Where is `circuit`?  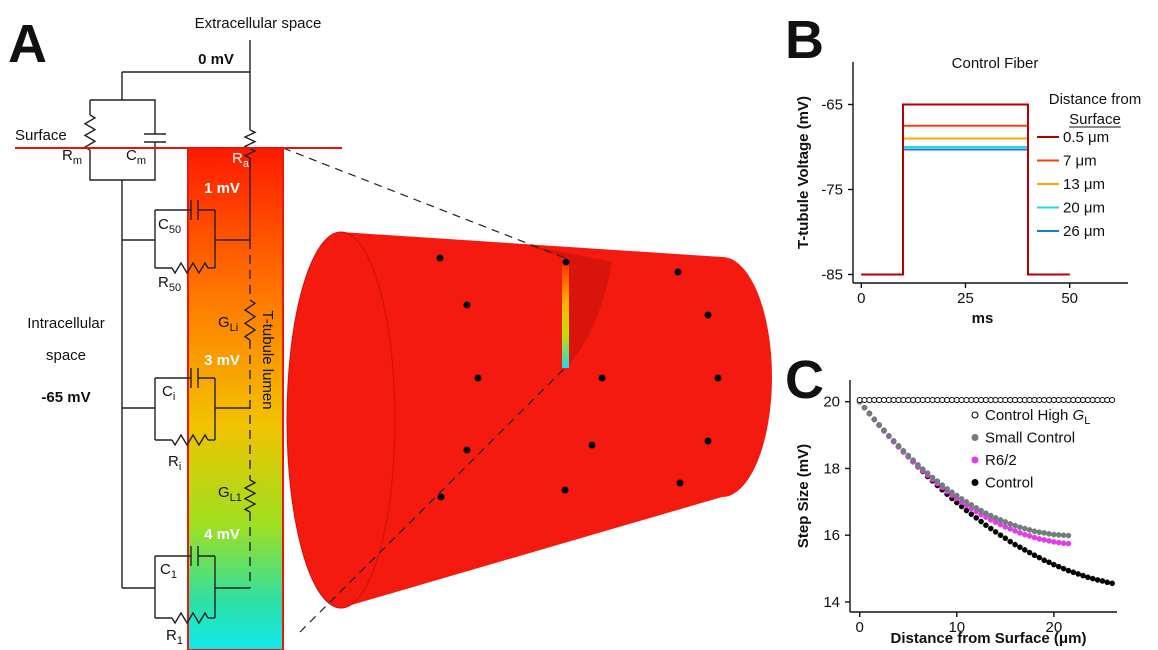
circuit is located at coordinates (170, 332).